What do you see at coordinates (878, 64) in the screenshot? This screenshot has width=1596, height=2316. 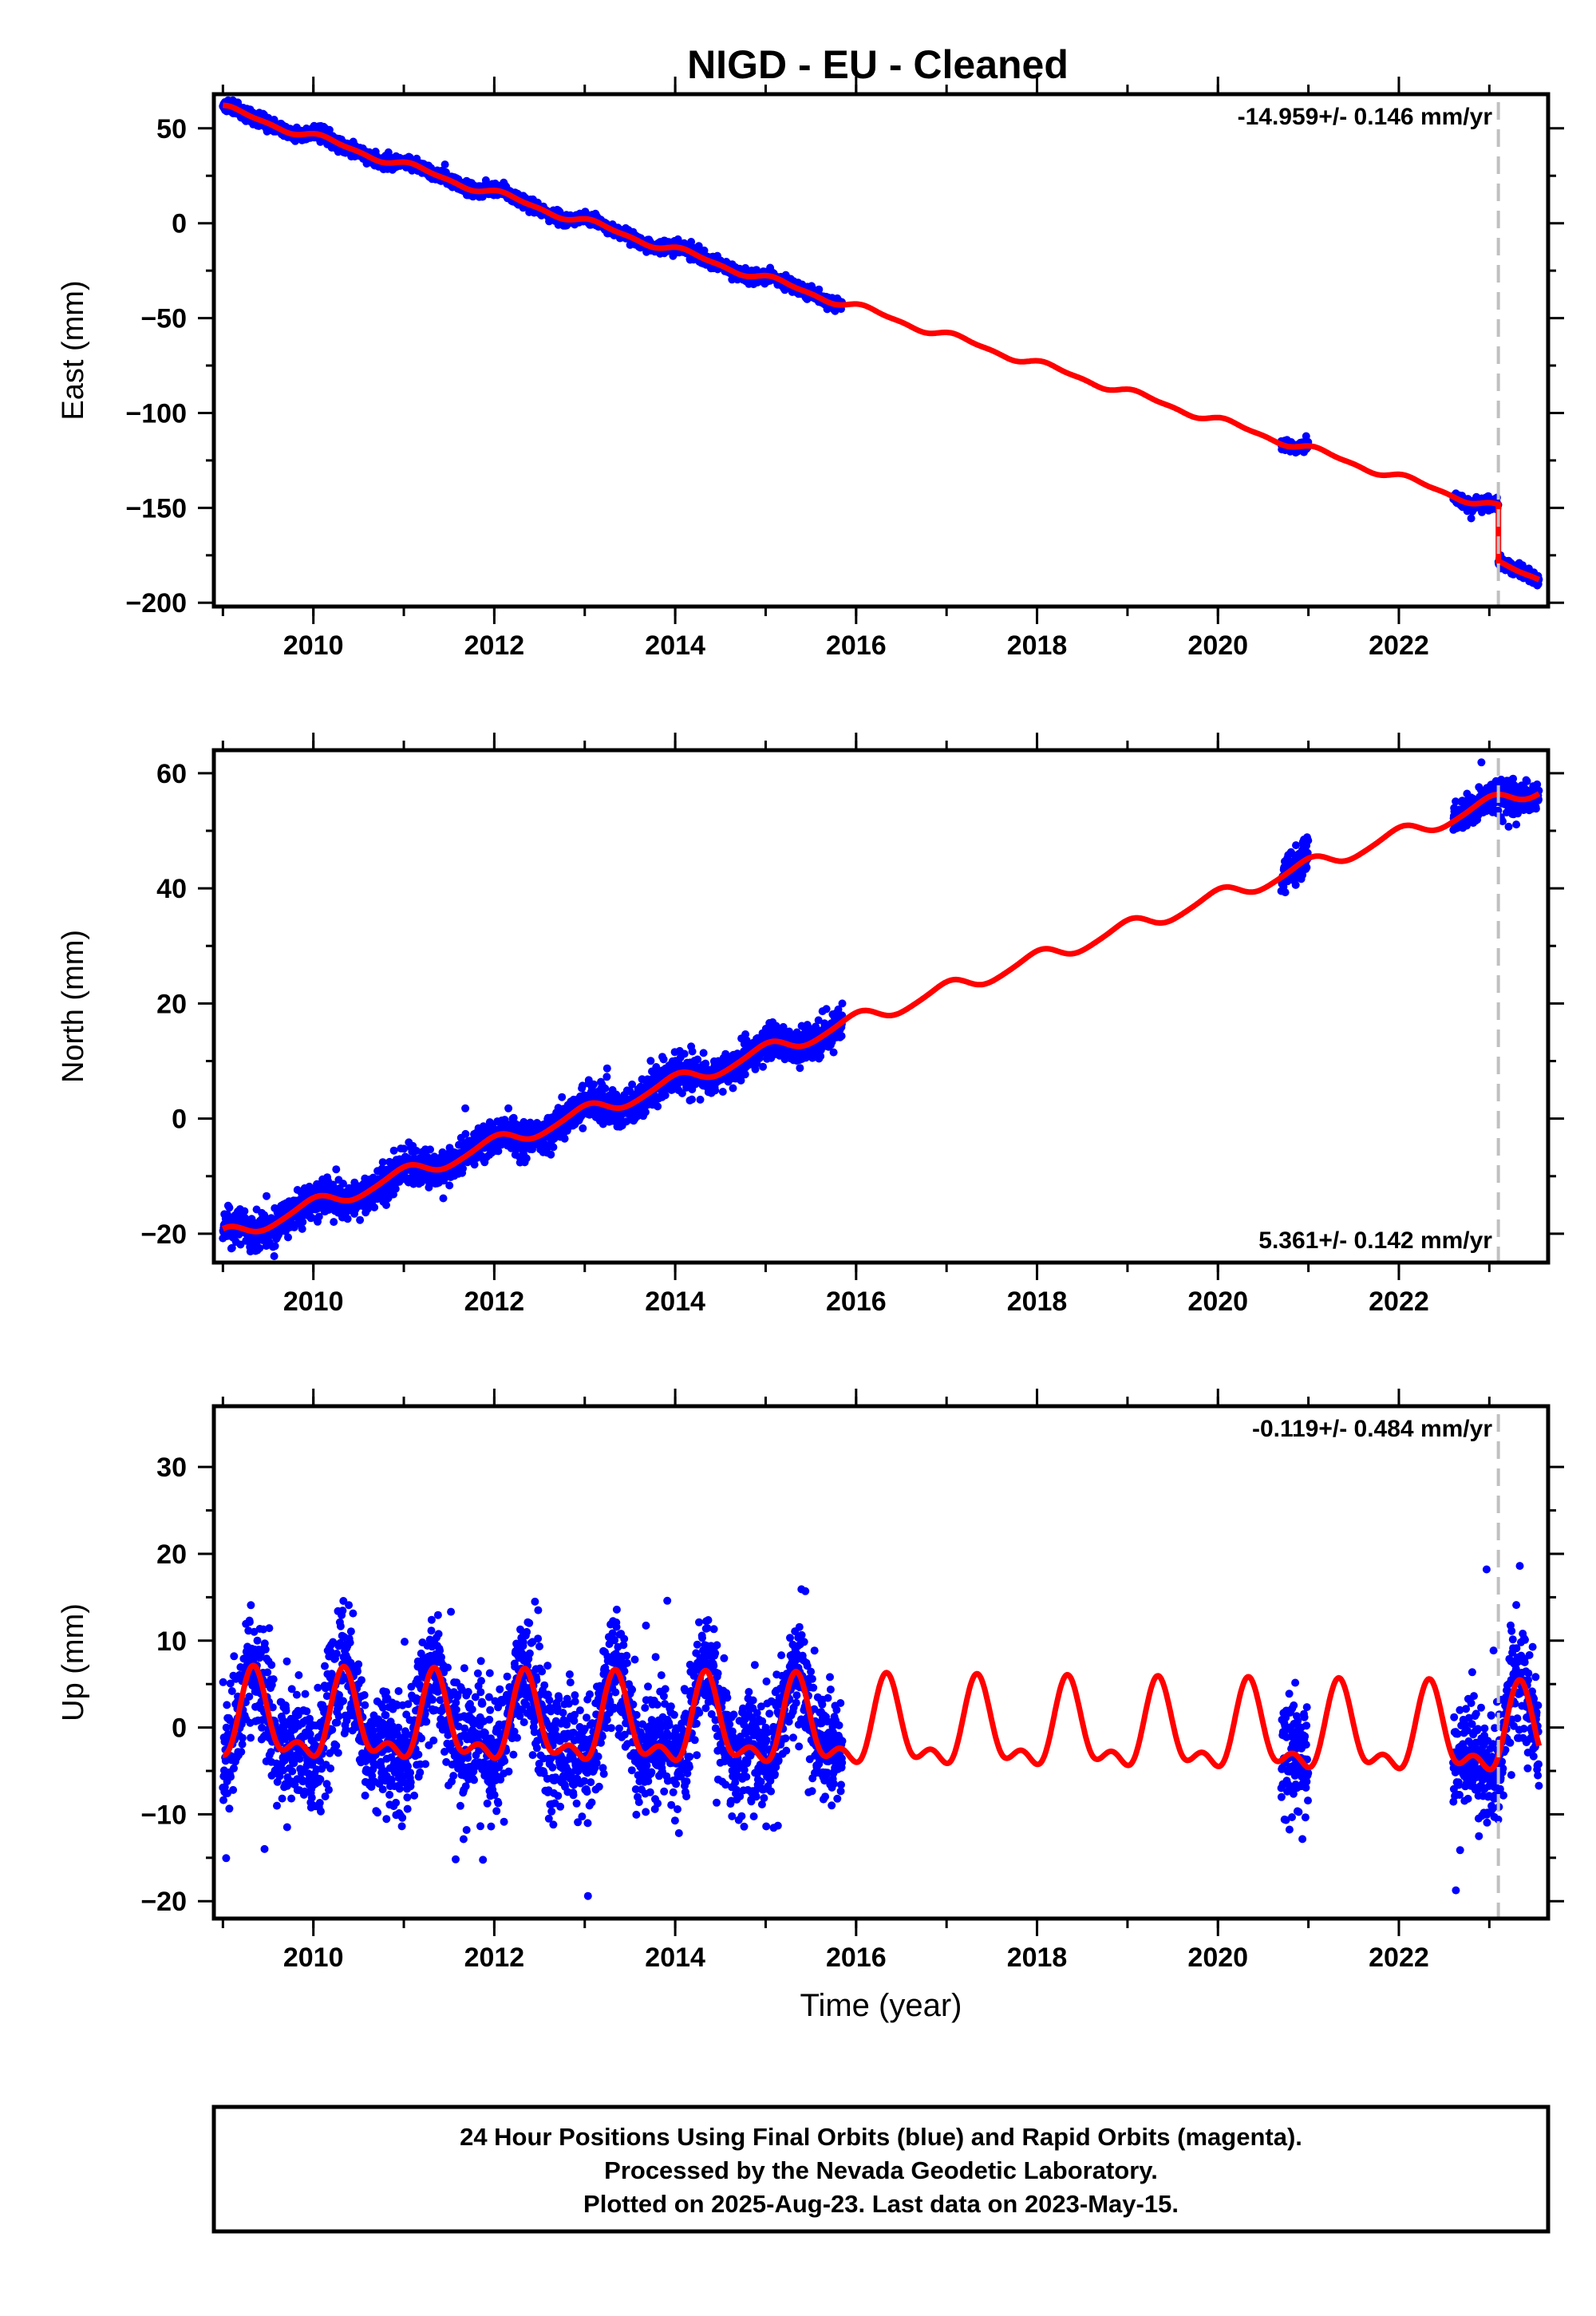 I see `chart-title: NIGD - EU - Cleaned` at bounding box center [878, 64].